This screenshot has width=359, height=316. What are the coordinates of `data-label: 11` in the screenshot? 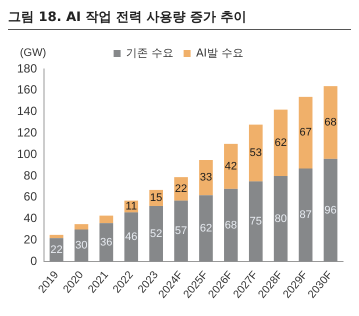 It's located at (131, 206).